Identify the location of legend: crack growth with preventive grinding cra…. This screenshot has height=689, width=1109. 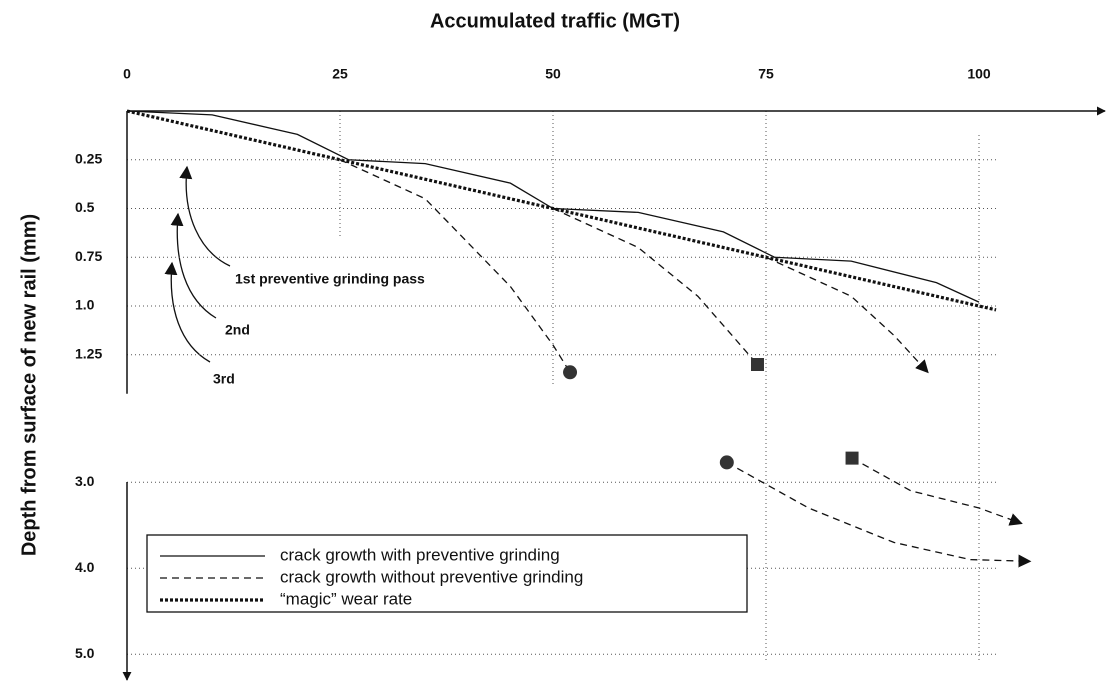
(447, 573).